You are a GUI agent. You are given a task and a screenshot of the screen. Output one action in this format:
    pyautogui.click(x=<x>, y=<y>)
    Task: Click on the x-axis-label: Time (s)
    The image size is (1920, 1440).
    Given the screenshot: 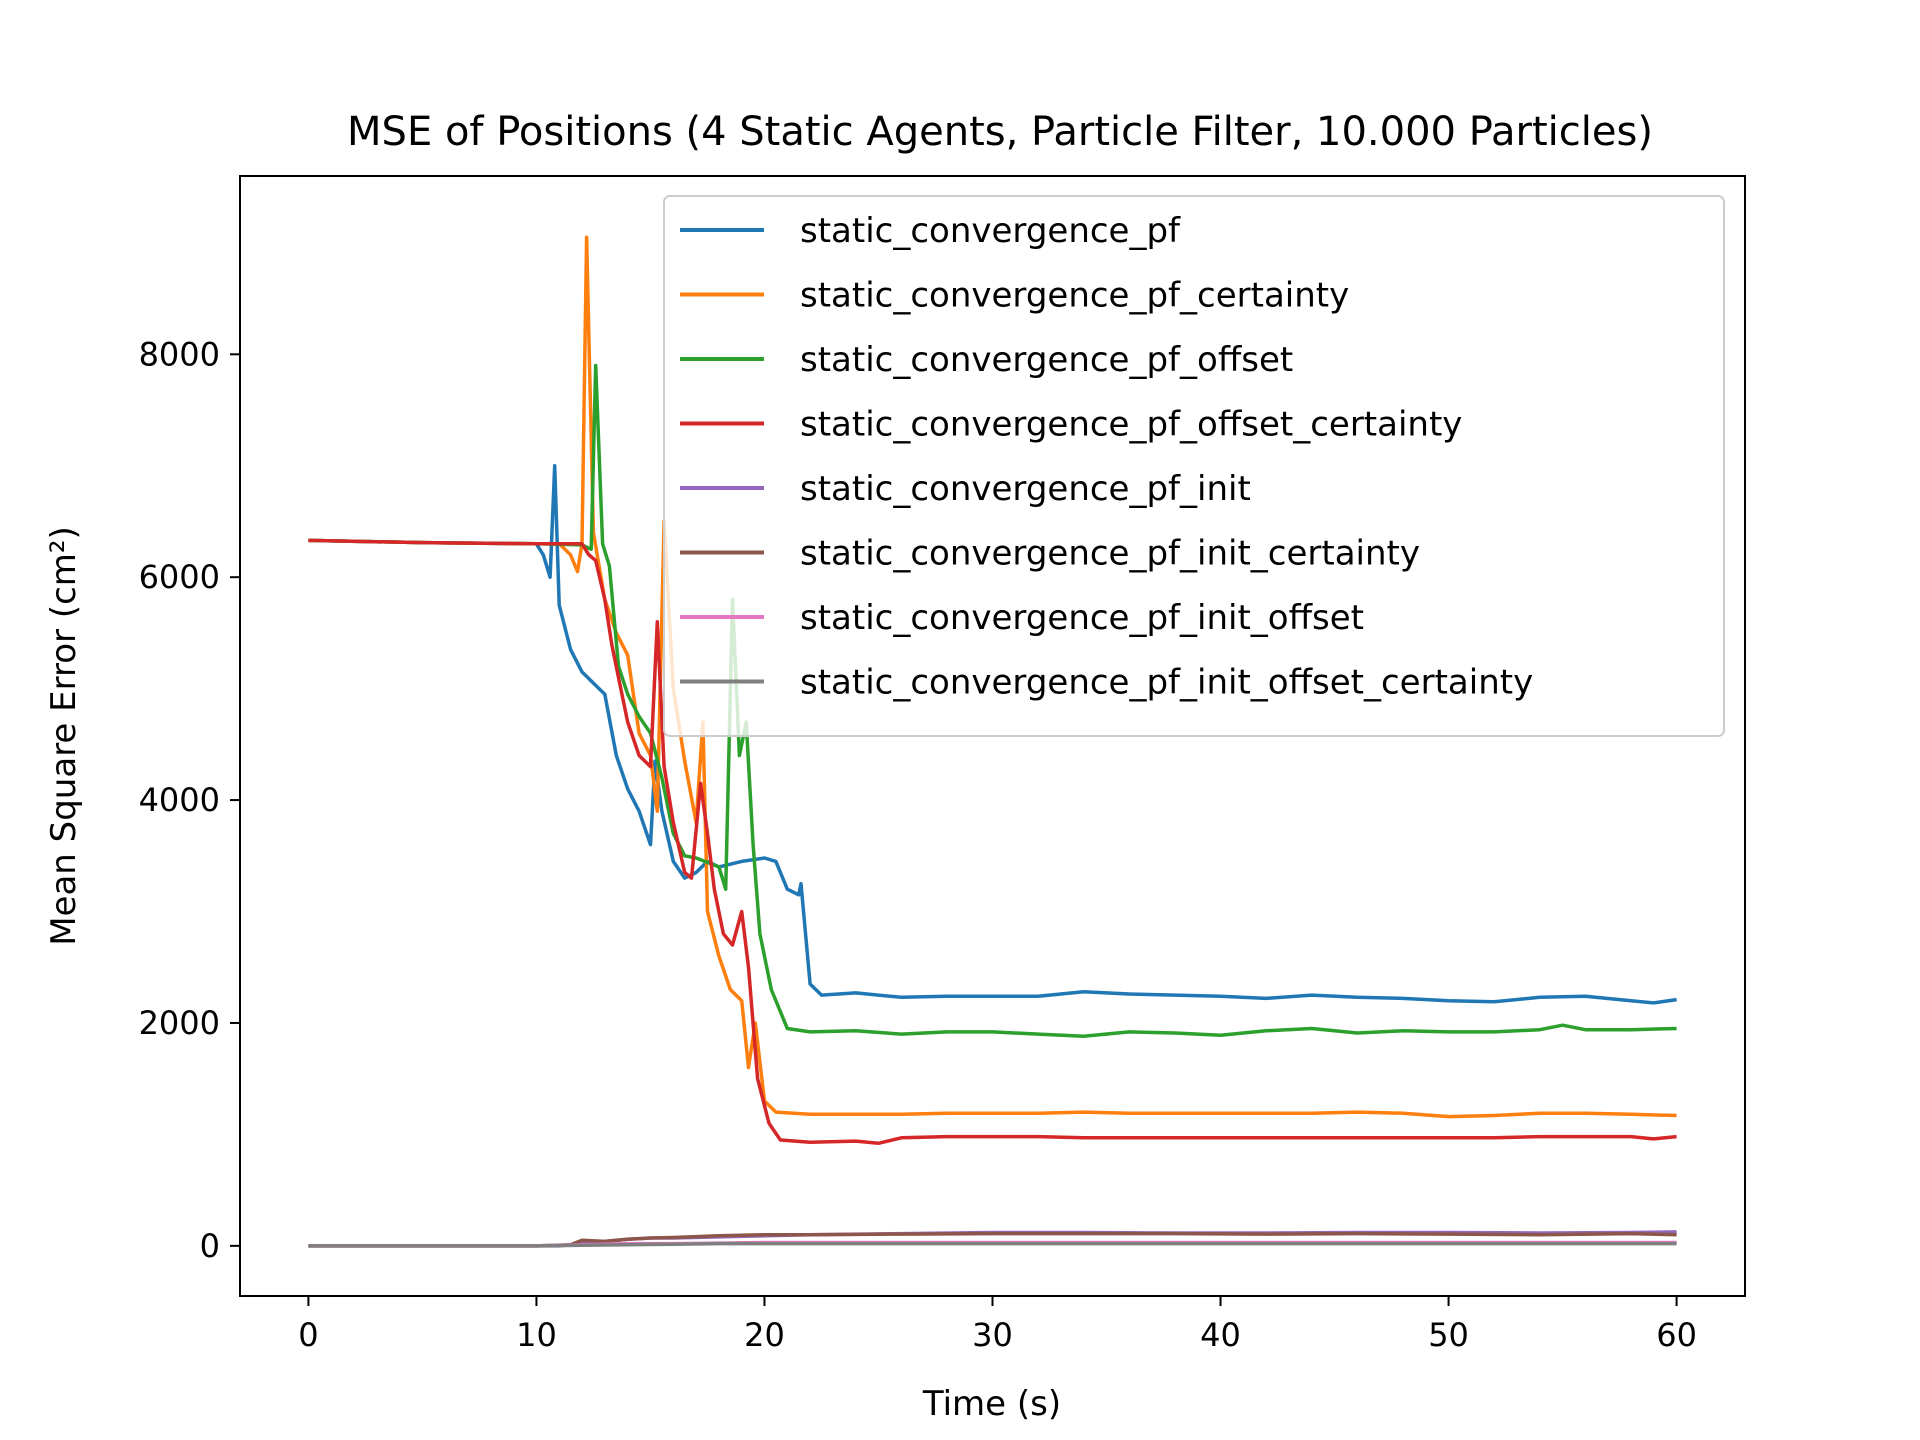 What is the action you would take?
    pyautogui.click(x=991, y=1404)
    